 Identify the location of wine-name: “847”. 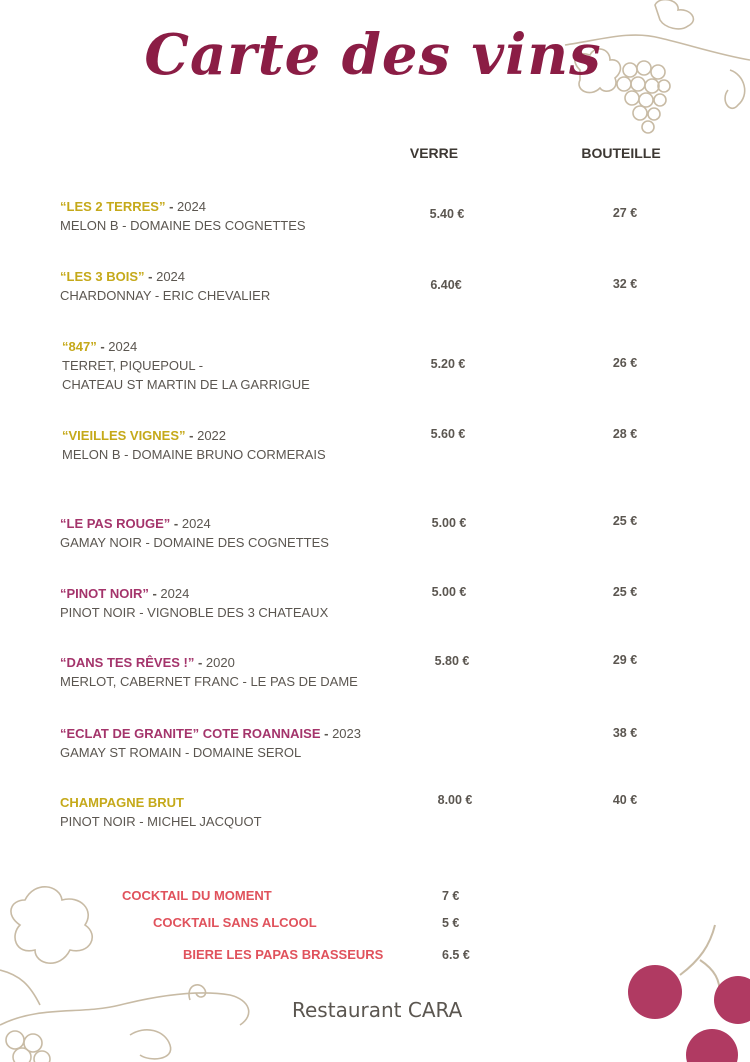
(79, 346).